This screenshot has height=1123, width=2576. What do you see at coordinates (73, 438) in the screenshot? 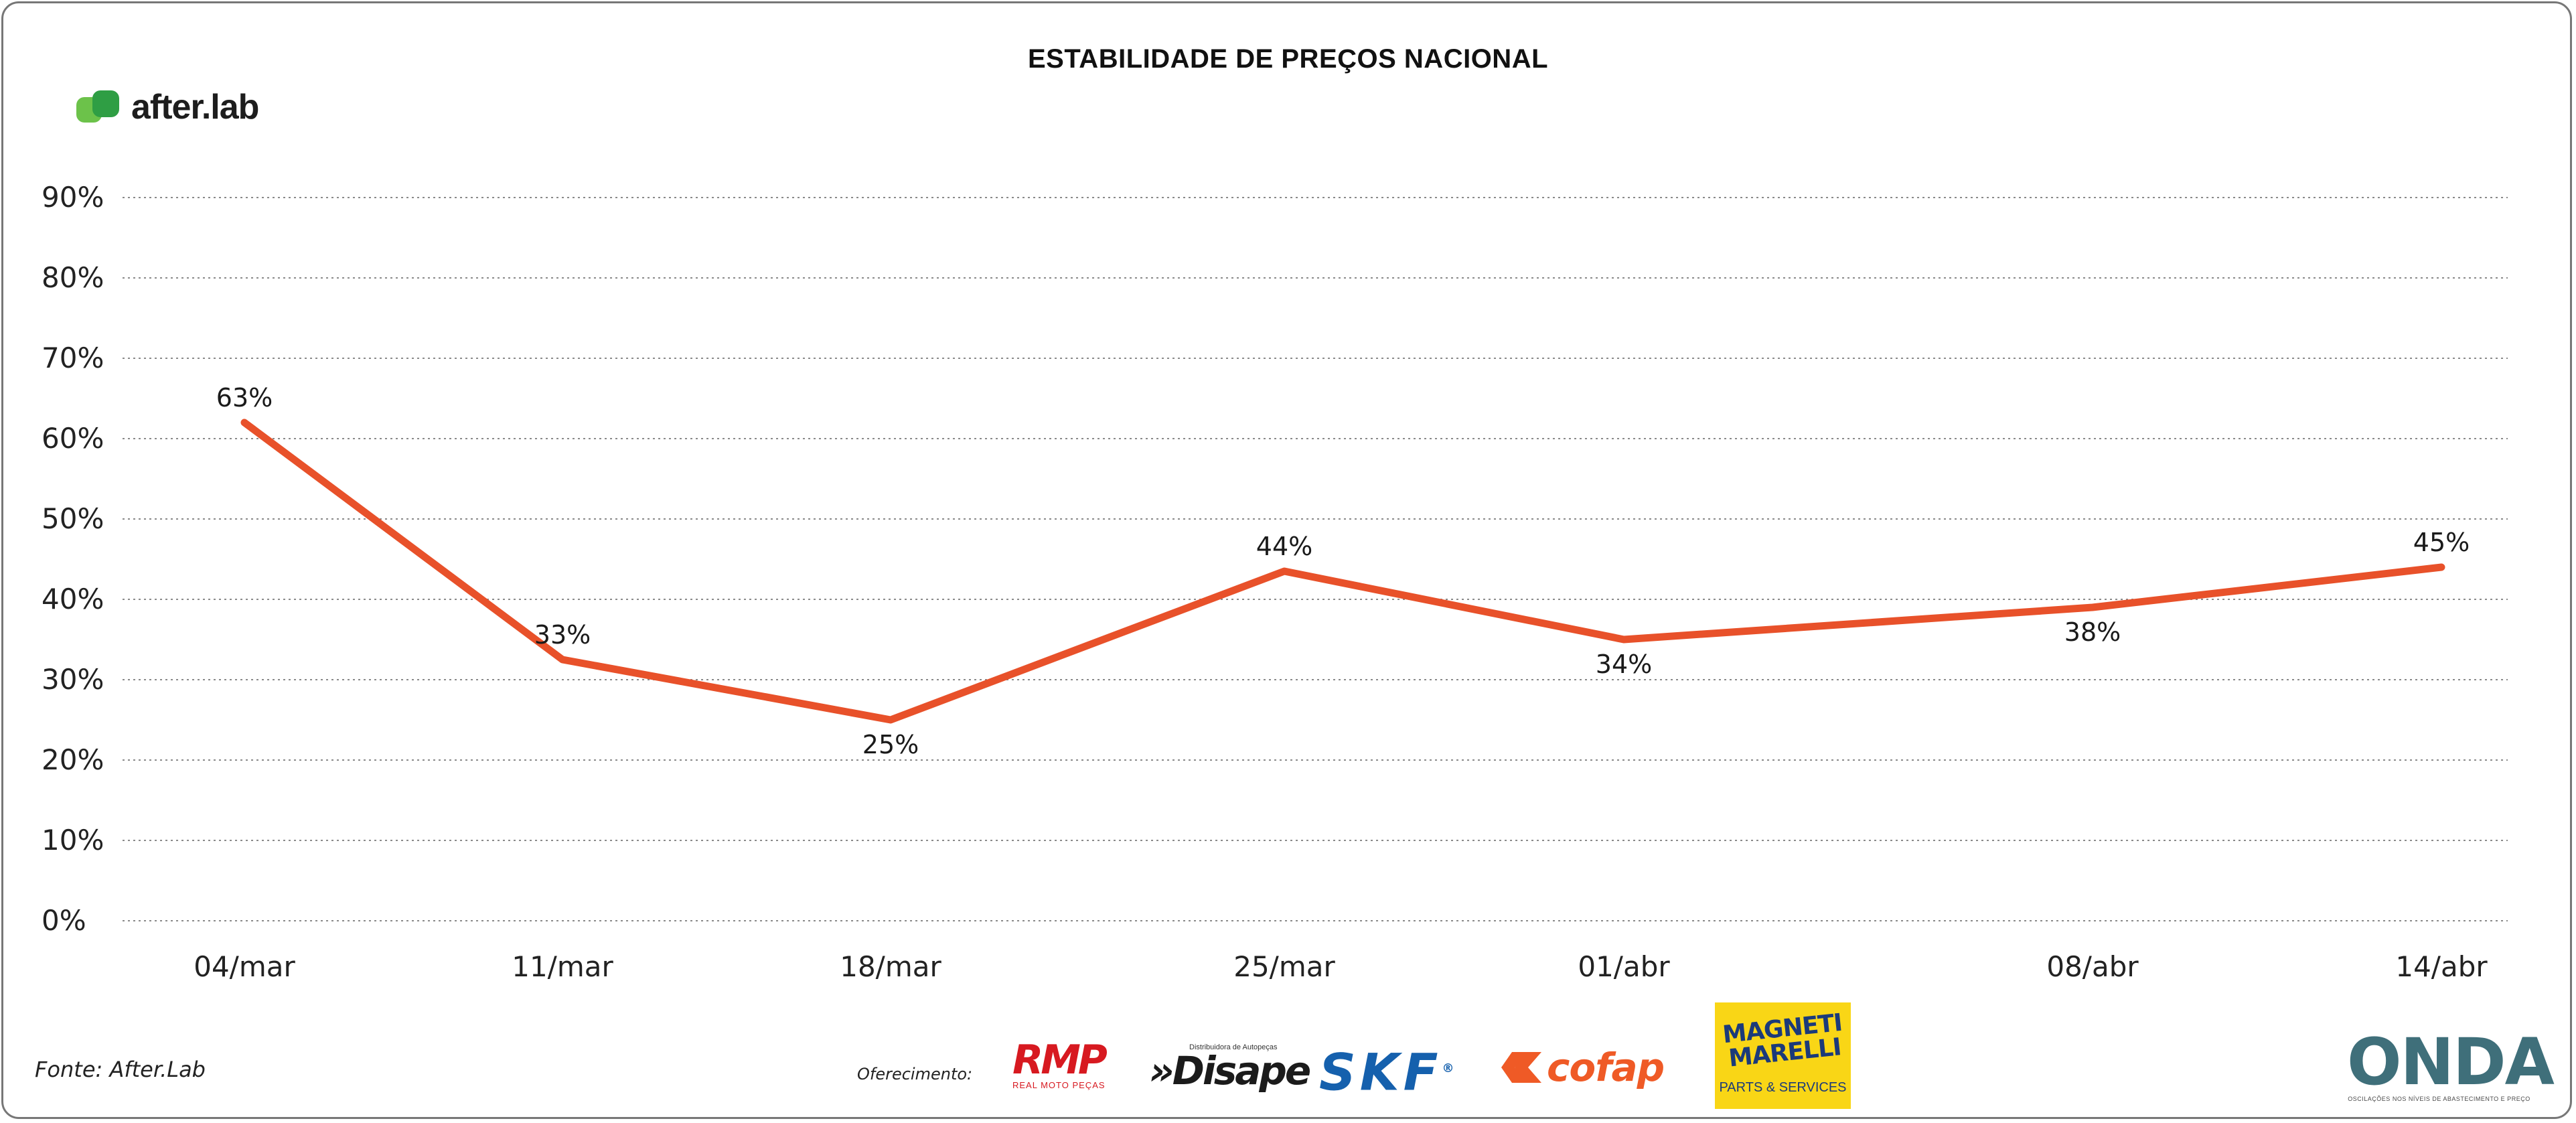
I see `y-tick-label: 60%` at bounding box center [73, 438].